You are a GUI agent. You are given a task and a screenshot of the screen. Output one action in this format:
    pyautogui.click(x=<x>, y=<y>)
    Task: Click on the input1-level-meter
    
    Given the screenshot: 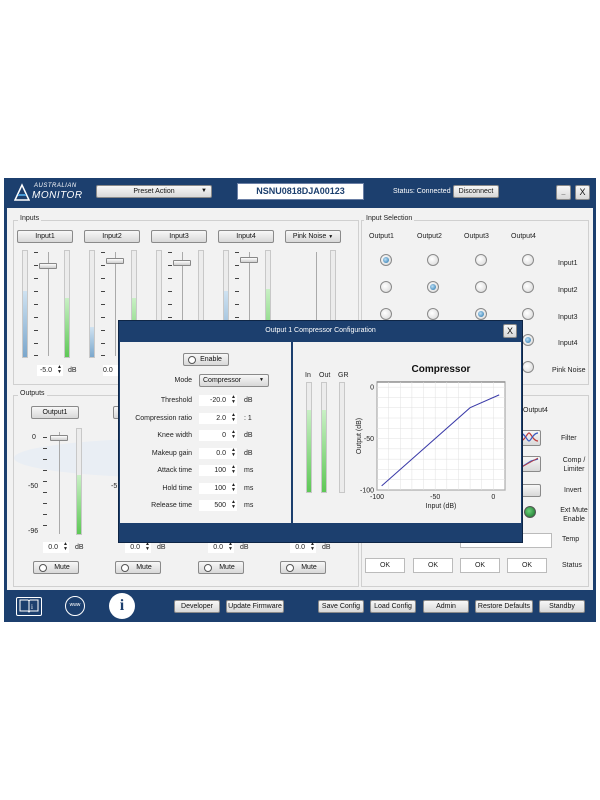 What is the action you would take?
    pyautogui.click(x=25, y=304)
    